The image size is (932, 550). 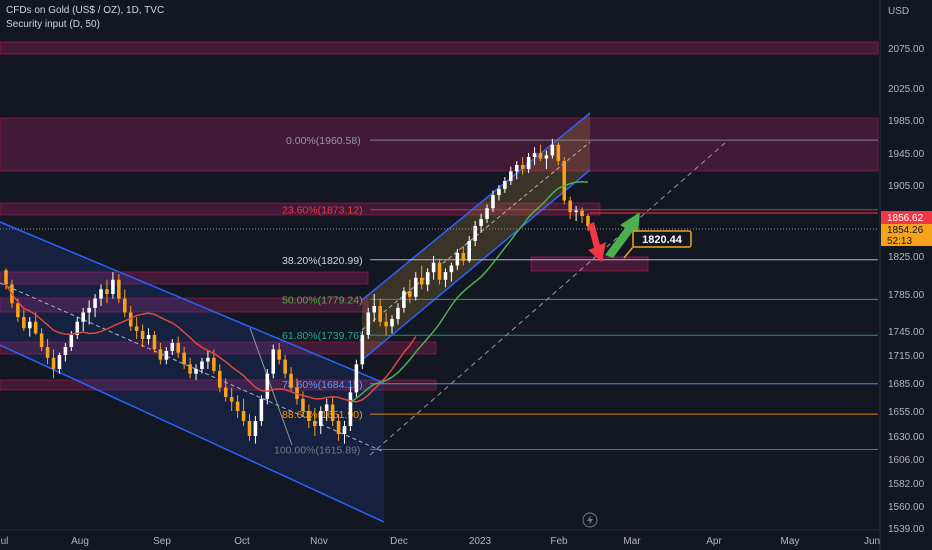 What do you see at coordinates (322, 211) in the screenshot?
I see `fib-label-1: 23.60%(1873.12)` at bounding box center [322, 211].